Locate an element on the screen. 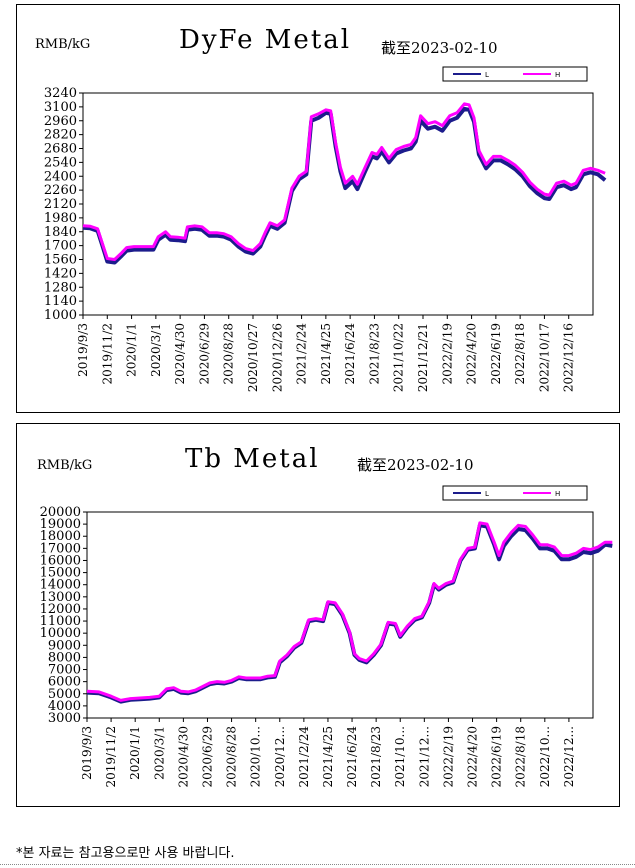  y-tick-label: 2400 is located at coordinates (60, 176).